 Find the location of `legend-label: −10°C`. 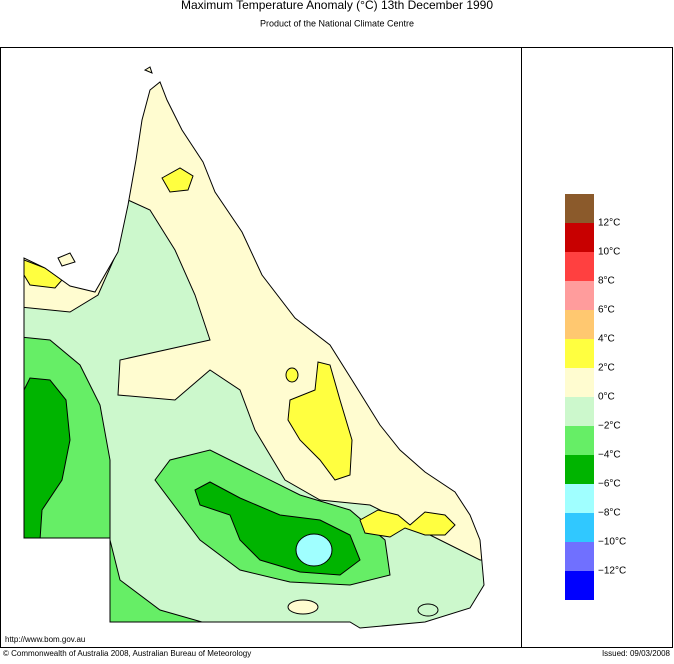

legend-label: −10°C is located at coordinates (612, 542).